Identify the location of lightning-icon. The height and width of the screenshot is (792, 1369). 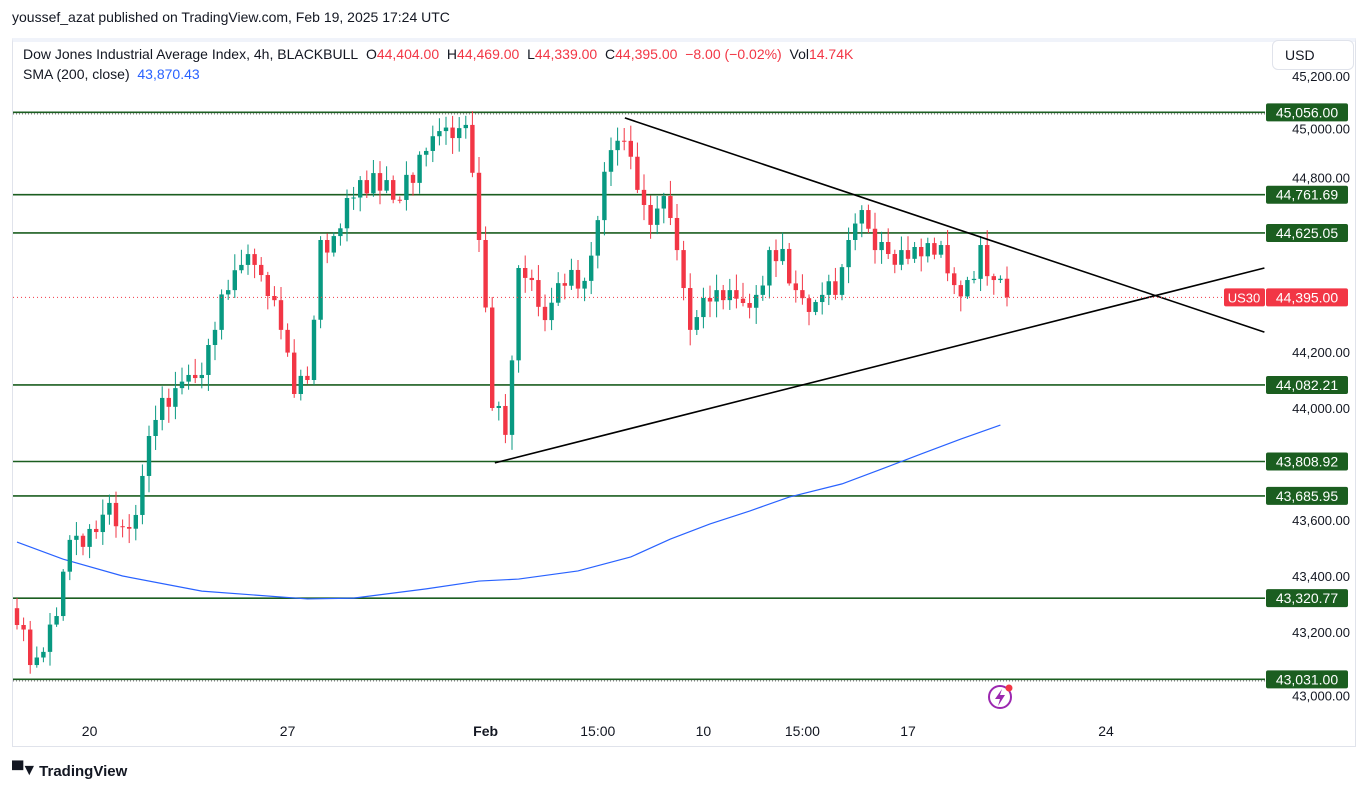
(1000, 697).